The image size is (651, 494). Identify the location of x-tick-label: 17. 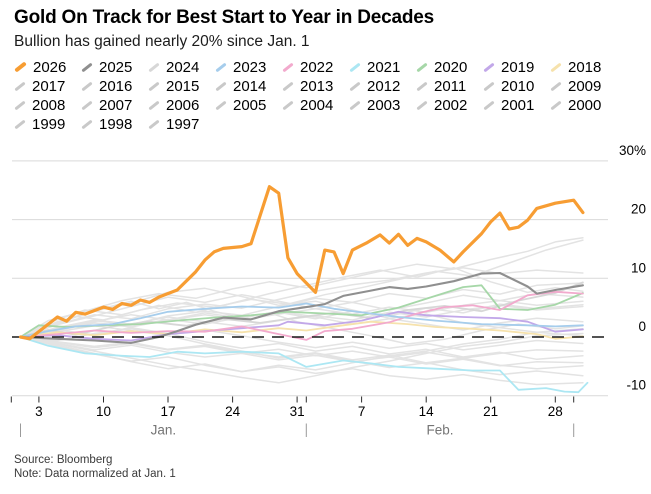
(167, 411).